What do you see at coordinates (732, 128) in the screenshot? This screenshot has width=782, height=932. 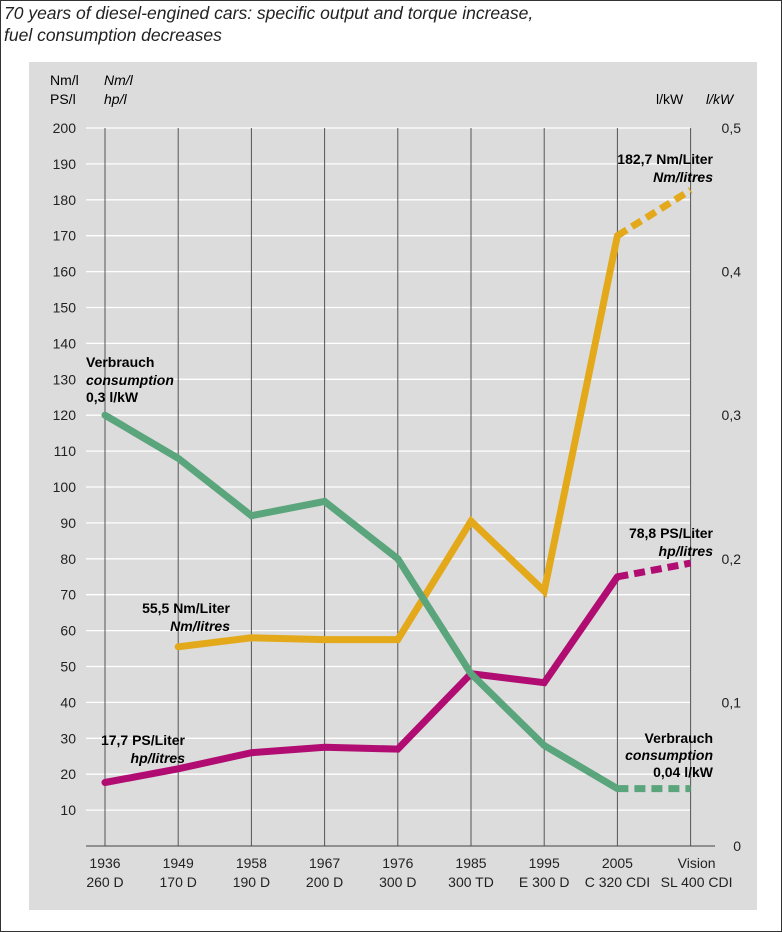 I see `right-tick-label: 0,5` at bounding box center [732, 128].